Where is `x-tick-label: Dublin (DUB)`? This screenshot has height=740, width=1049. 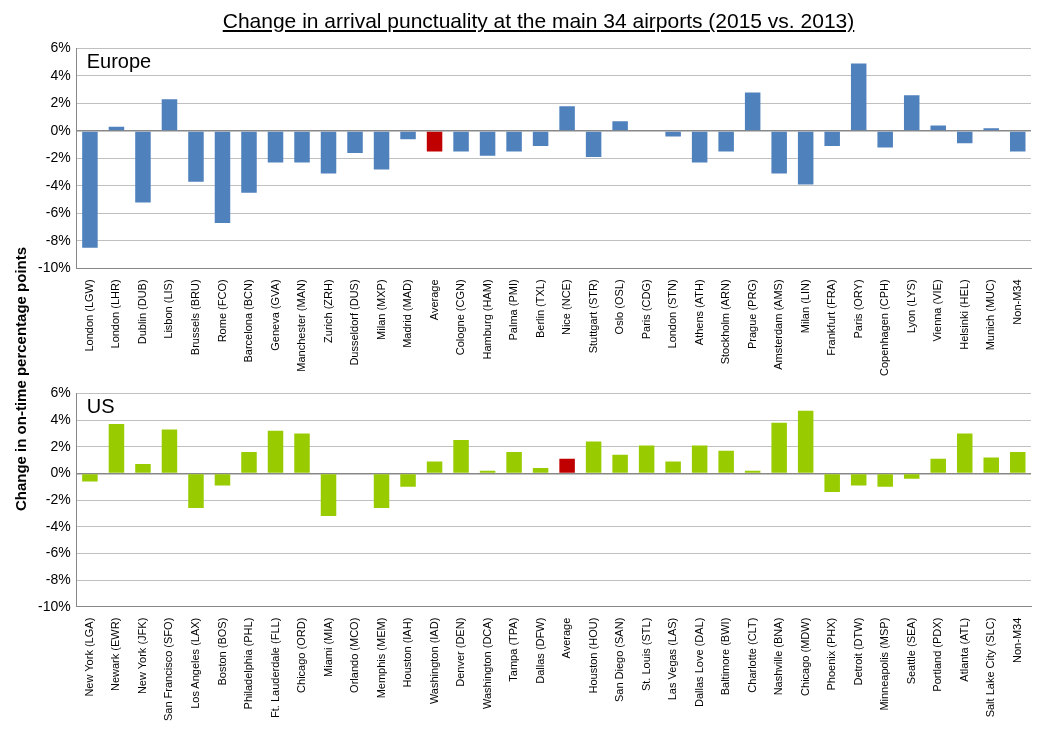
x-tick-label: Dublin (DUB) is located at coordinates (141, 312).